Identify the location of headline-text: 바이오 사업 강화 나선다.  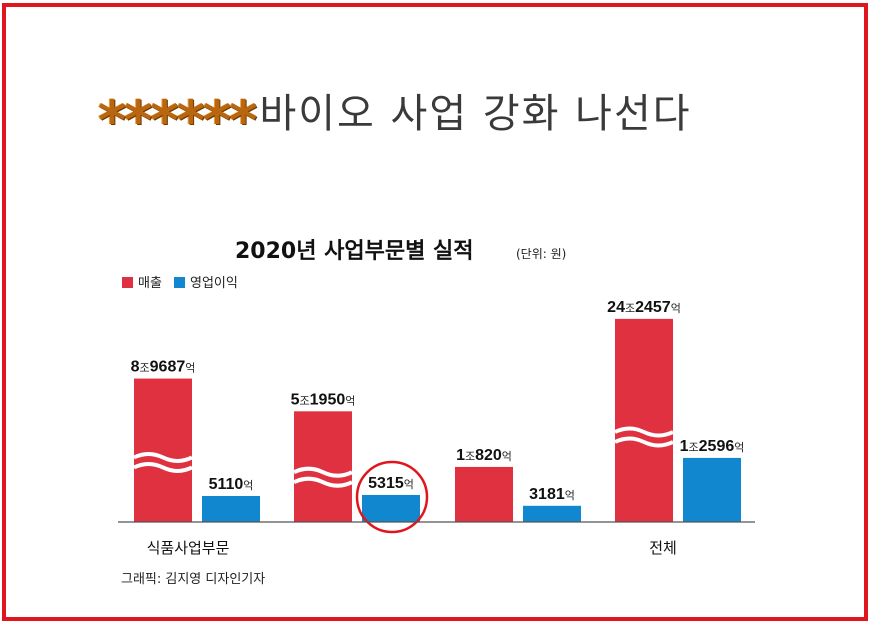
(475, 114).